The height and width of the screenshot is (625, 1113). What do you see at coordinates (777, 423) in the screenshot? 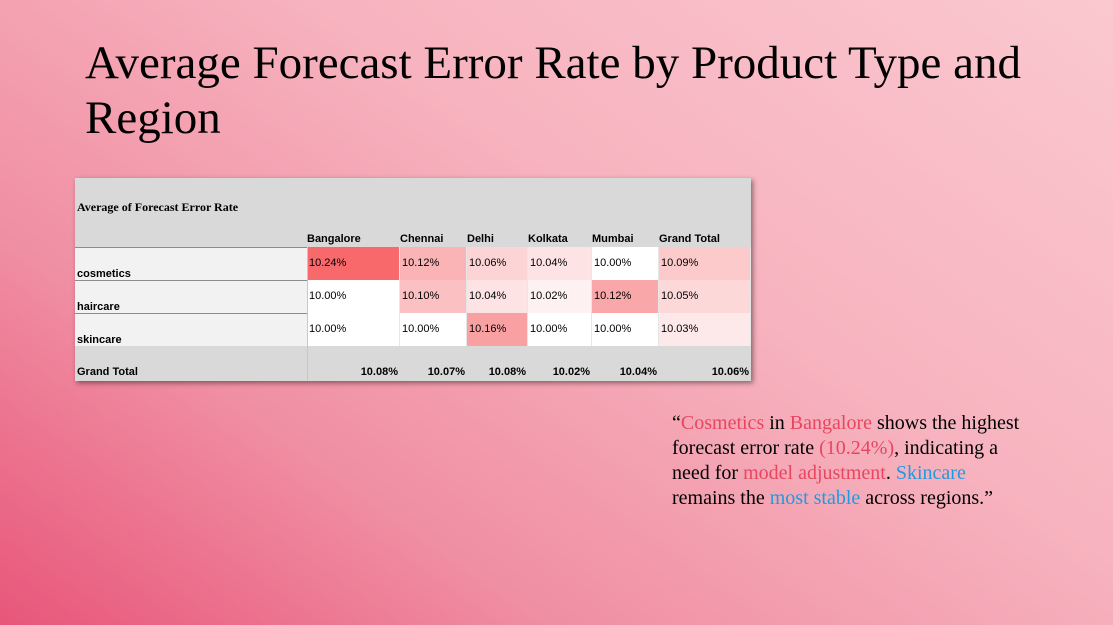
I see `quote-text: in` at bounding box center [777, 423].